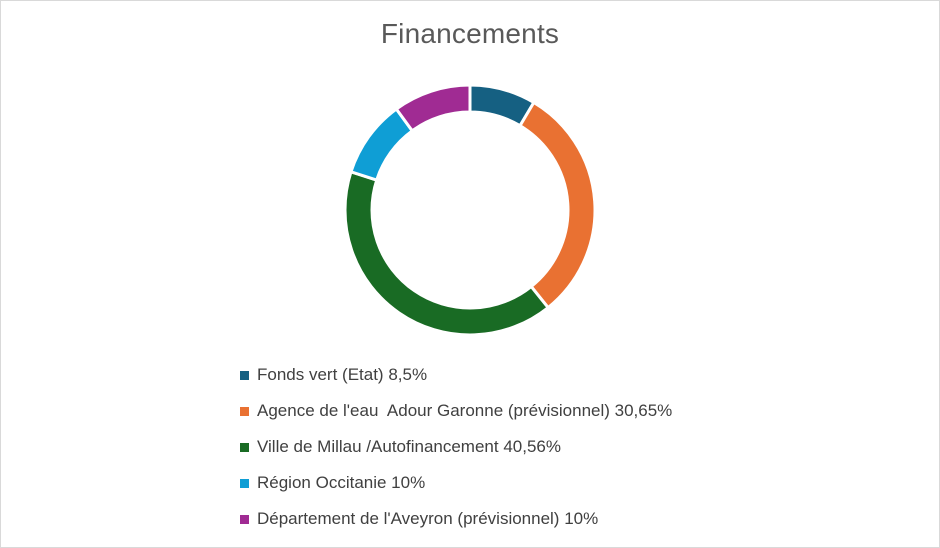 This screenshot has width=940, height=548. I want to click on legend-item: Ville de Millau /Autofinancement 40,56%, so click(540, 447).